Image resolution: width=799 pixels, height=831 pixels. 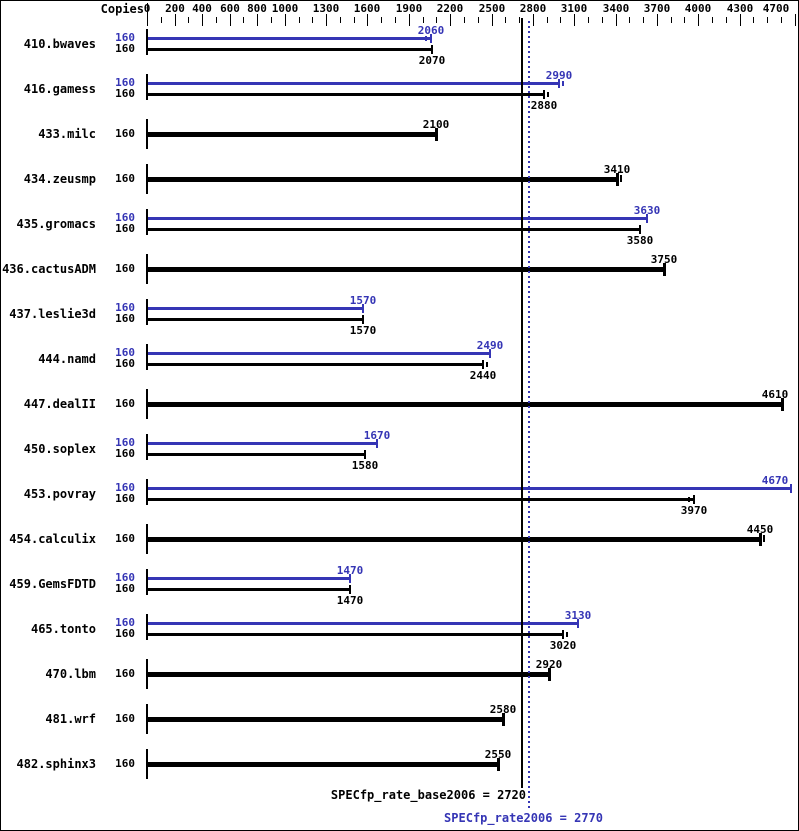 I want to click on axis-tick-label: 4000, so click(x=698, y=8).